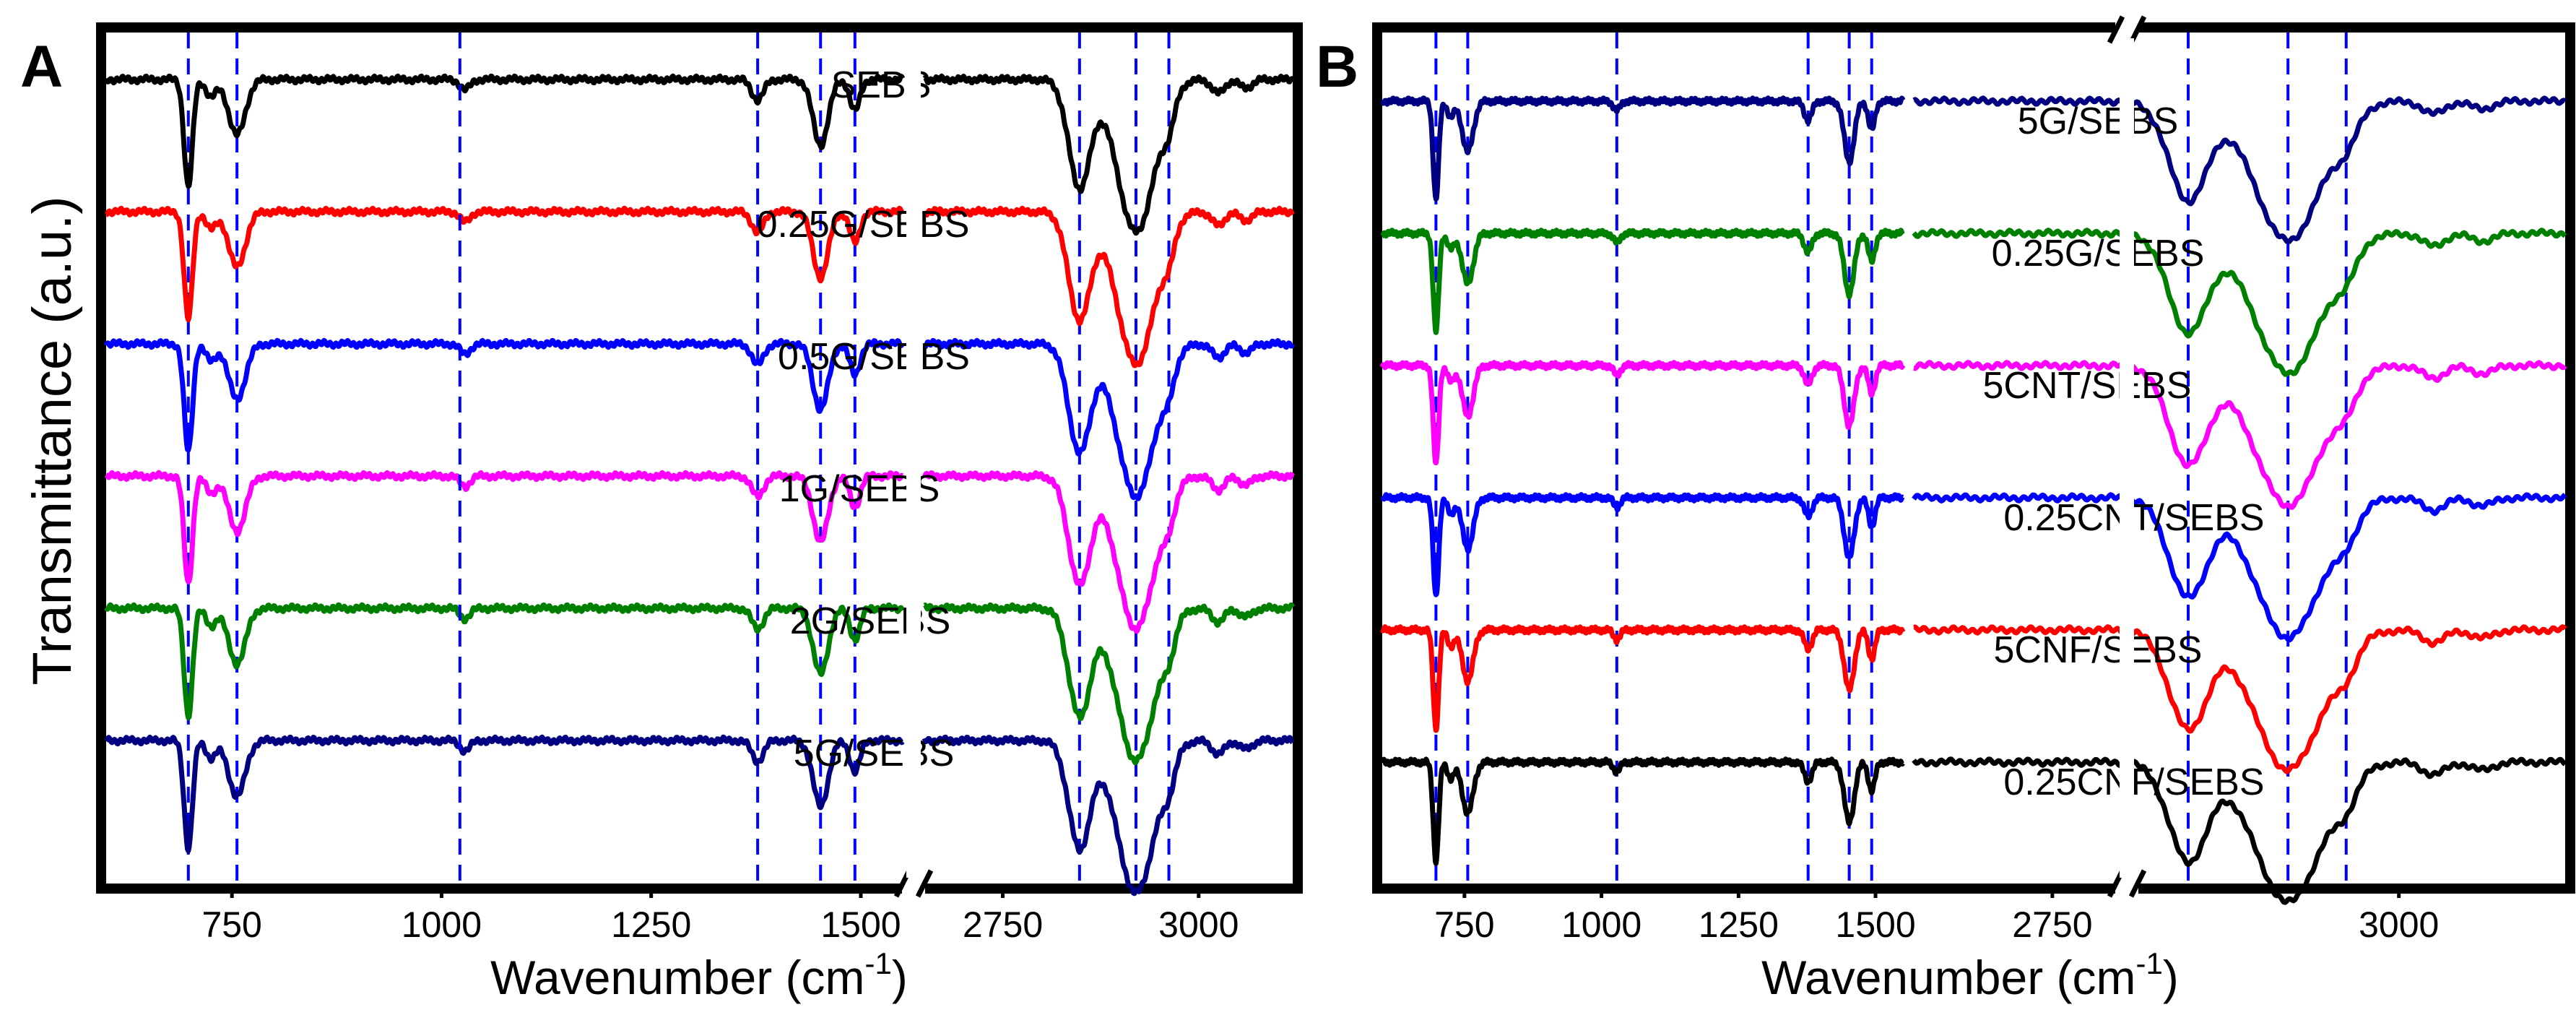 The image size is (2576, 1028). What do you see at coordinates (870, 621) in the screenshot?
I see `series-label: 2G/SEBS` at bounding box center [870, 621].